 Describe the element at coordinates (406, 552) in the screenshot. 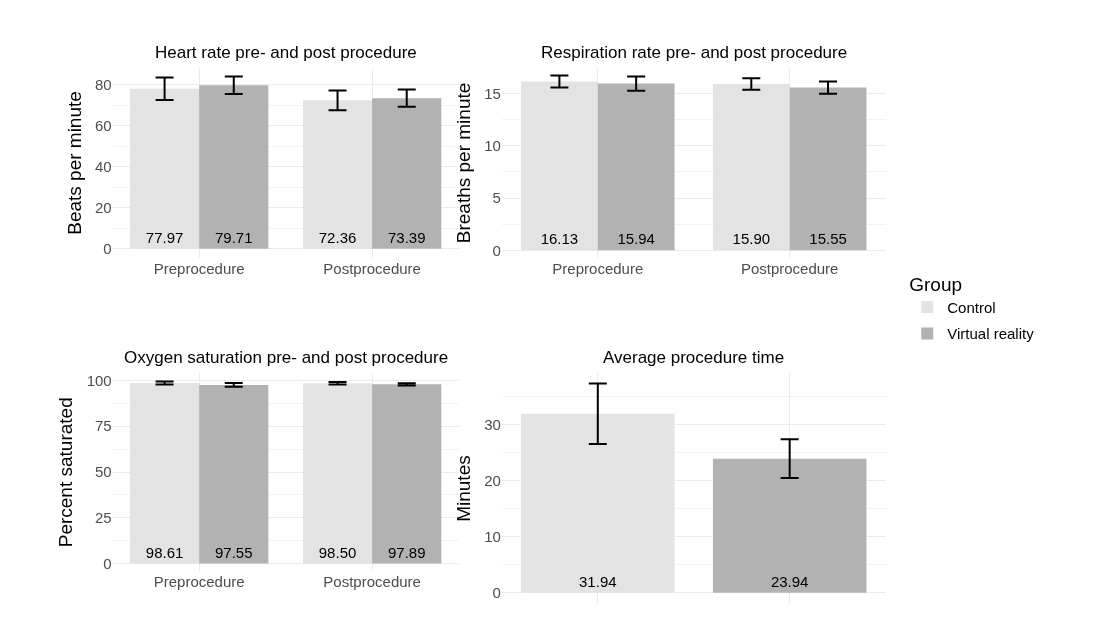

I see `data-label: 97.89` at that location.